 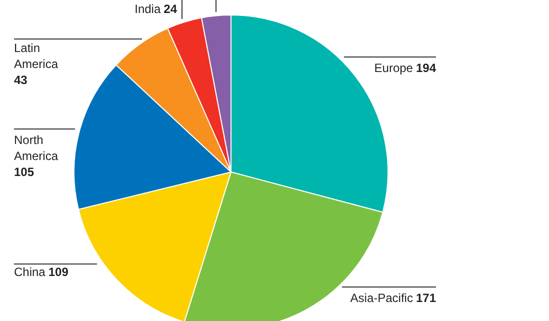 What do you see at coordinates (36, 148) in the screenshot?
I see `slice-label: North America` at bounding box center [36, 148].